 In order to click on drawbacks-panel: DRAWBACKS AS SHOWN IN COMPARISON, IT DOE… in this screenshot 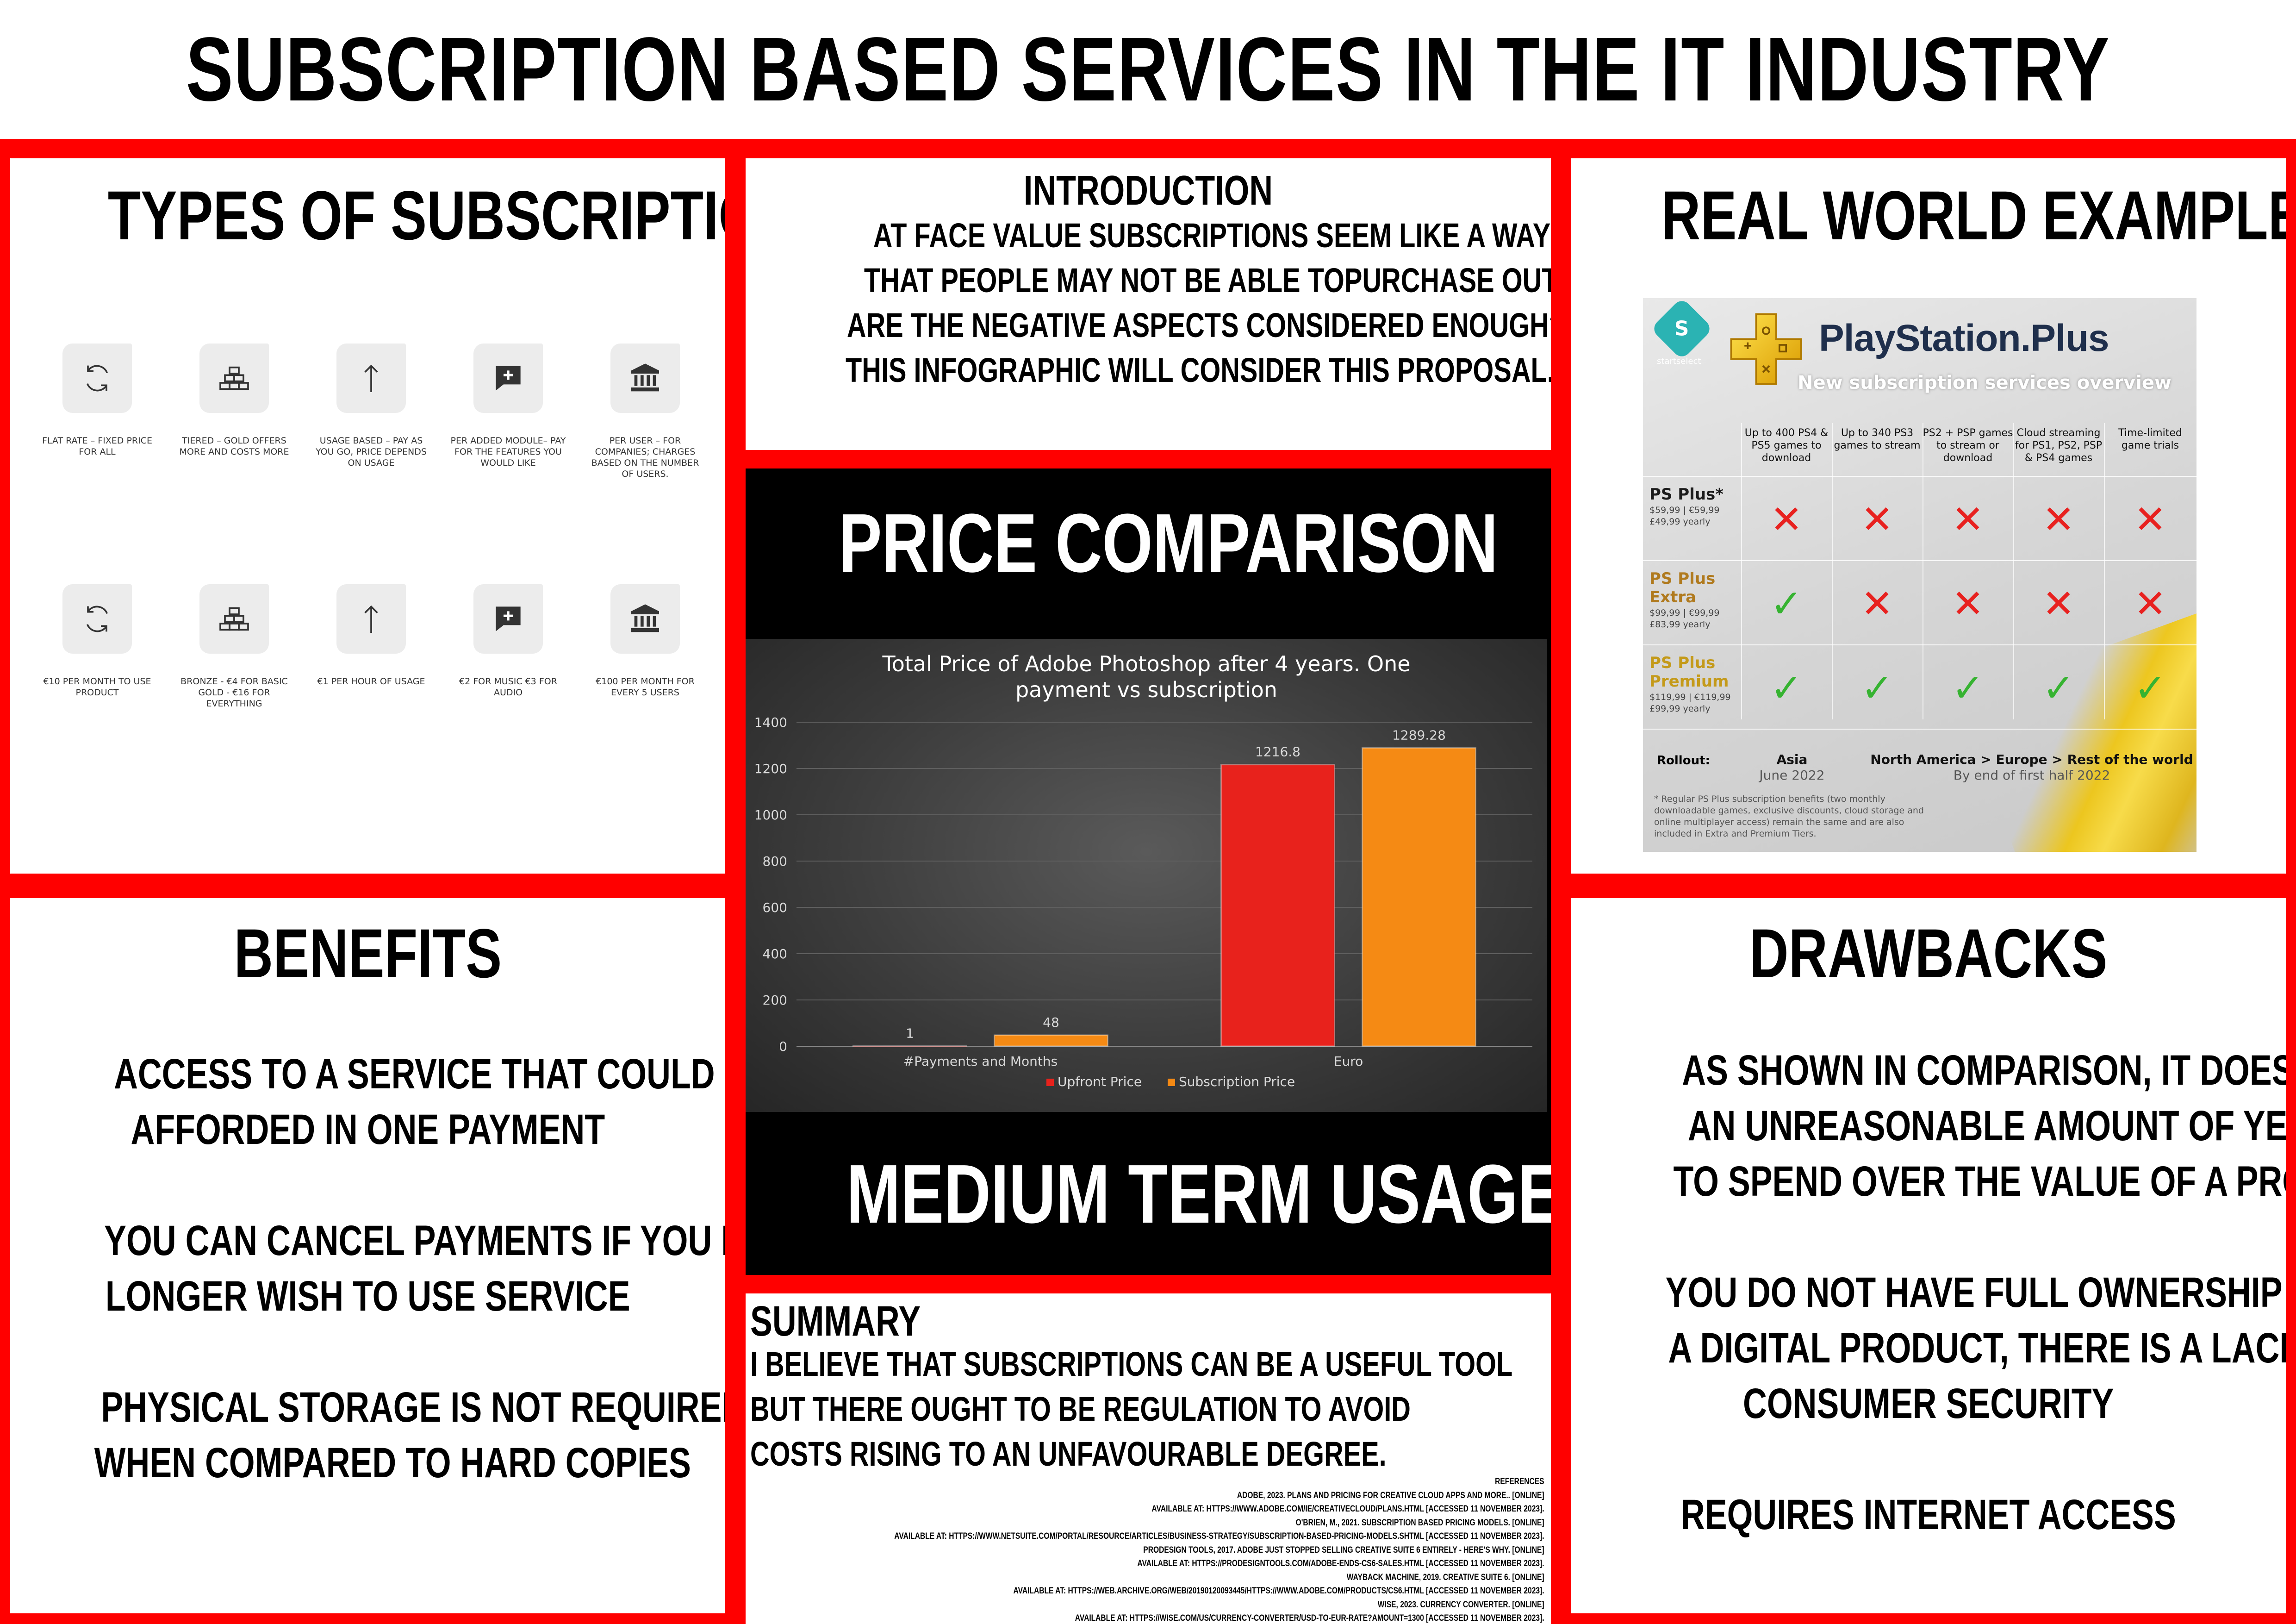, I will do `click(1928, 1255)`.